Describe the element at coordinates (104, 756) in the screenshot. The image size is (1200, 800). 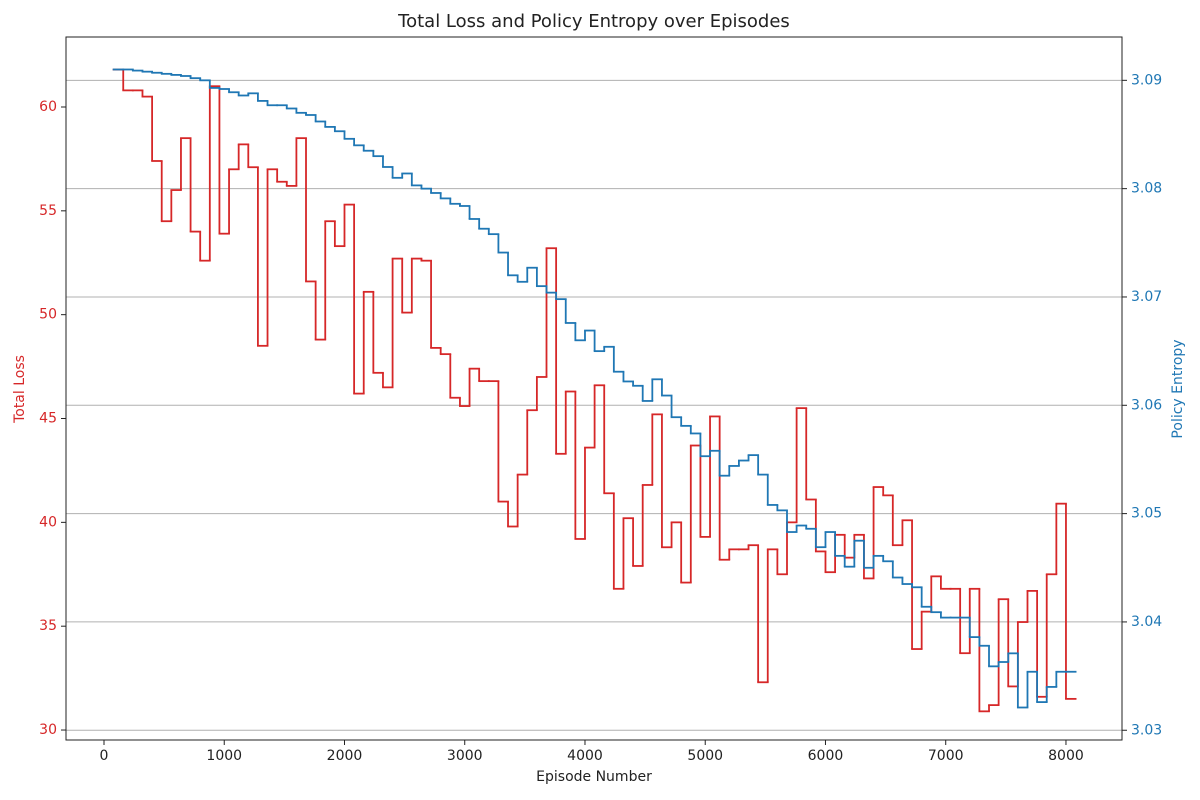
I see `x-tick-label: 0` at that location.